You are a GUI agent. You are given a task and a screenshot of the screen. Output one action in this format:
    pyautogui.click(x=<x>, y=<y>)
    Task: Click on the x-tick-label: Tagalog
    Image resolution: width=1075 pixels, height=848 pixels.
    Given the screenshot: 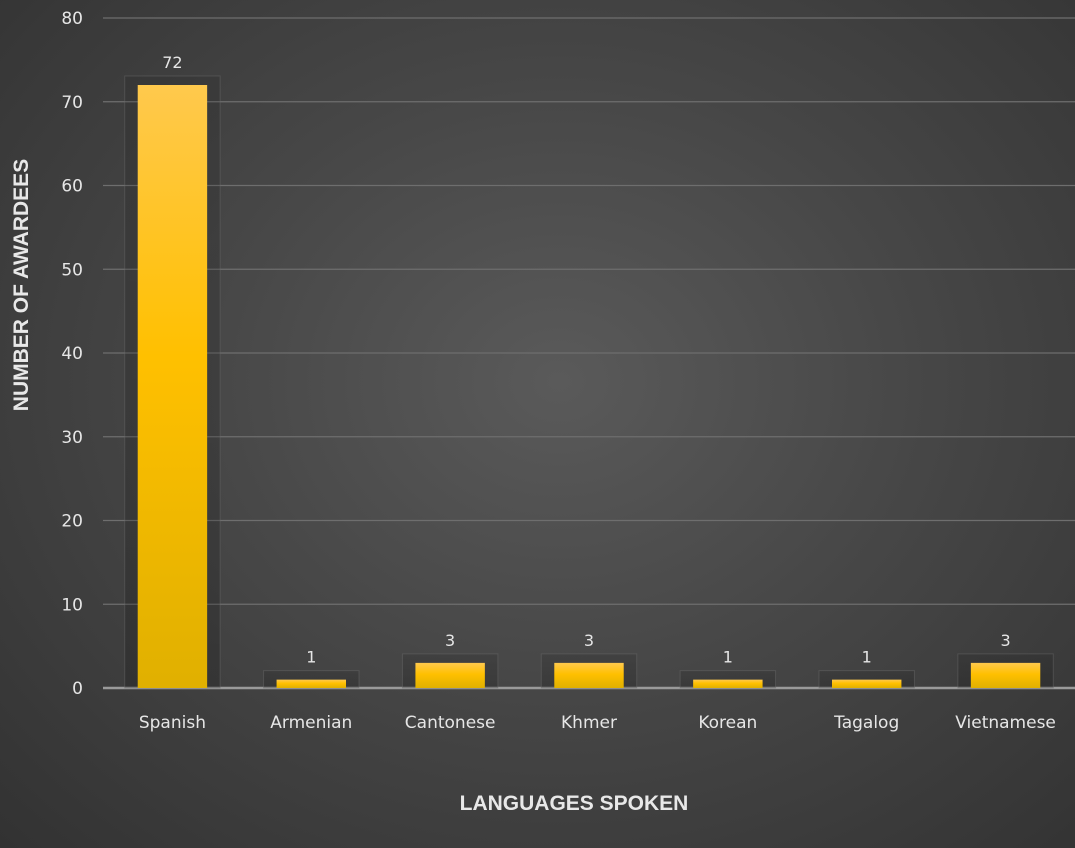 What is the action you would take?
    pyautogui.click(x=866, y=723)
    